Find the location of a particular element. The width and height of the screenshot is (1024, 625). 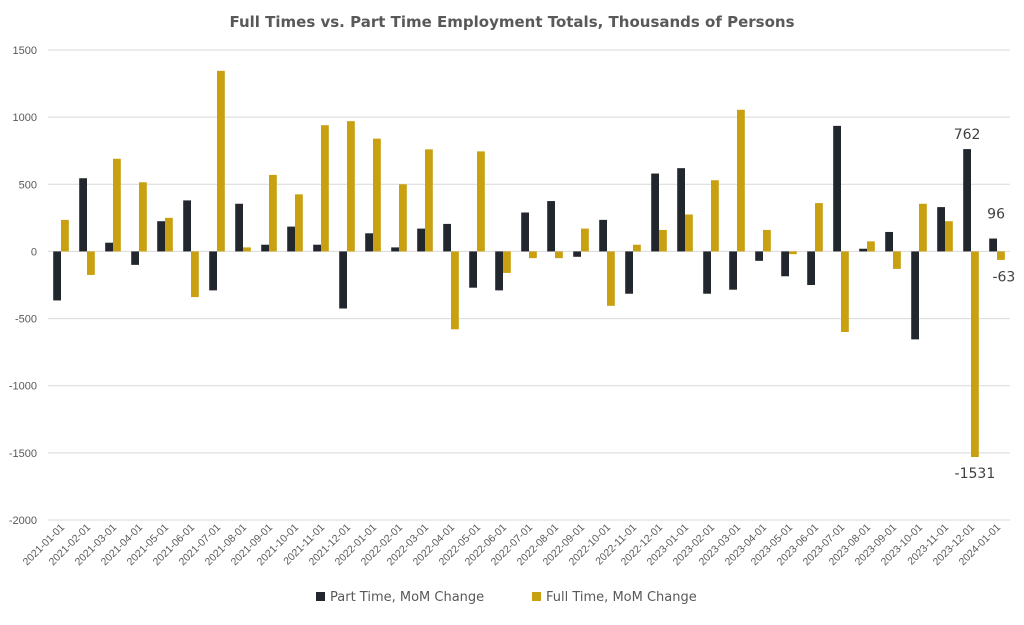

y-tick-label: -500 is located at coordinates (26, 320).